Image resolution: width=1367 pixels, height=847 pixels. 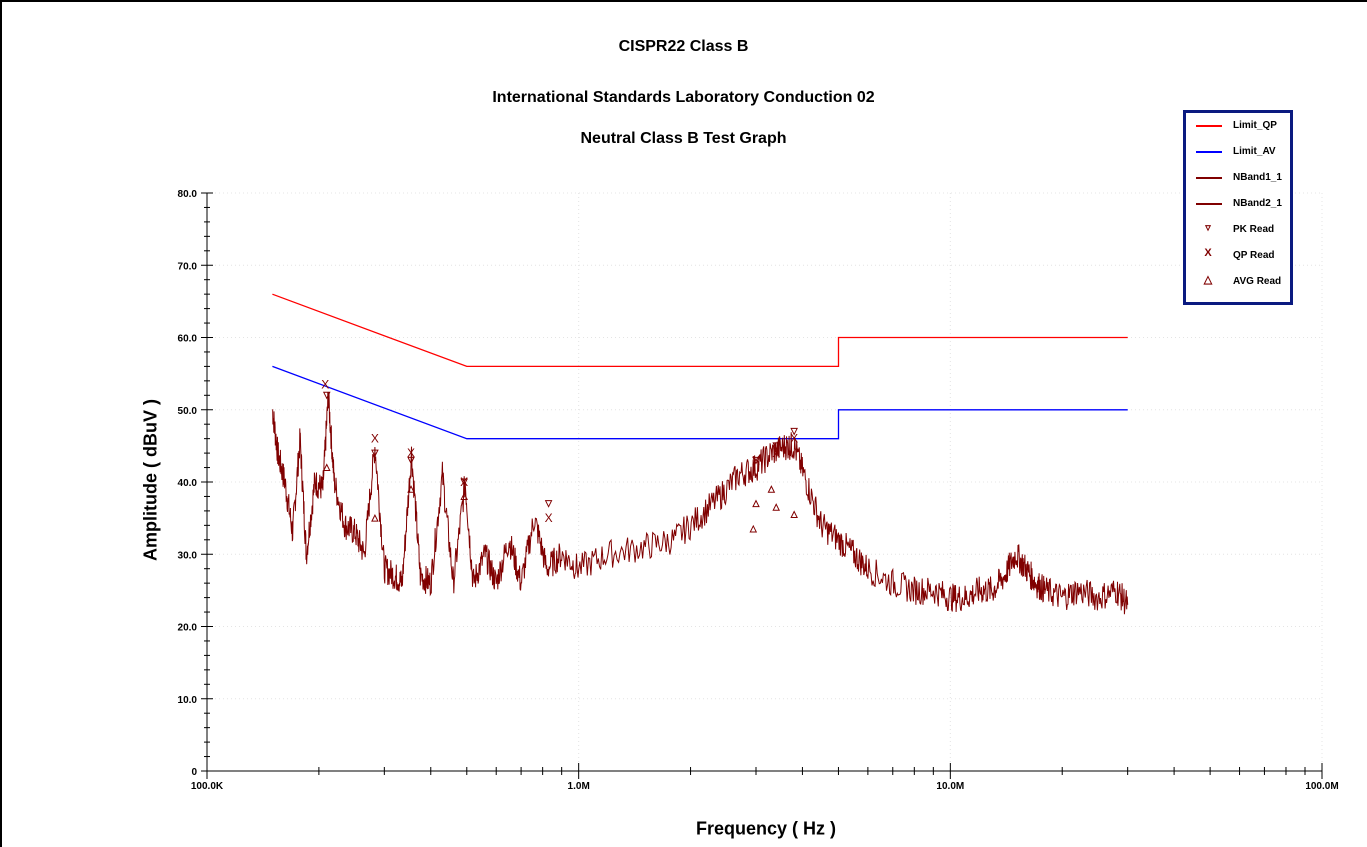 I want to click on legend-label: Limit_AV, so click(x=1254, y=151).